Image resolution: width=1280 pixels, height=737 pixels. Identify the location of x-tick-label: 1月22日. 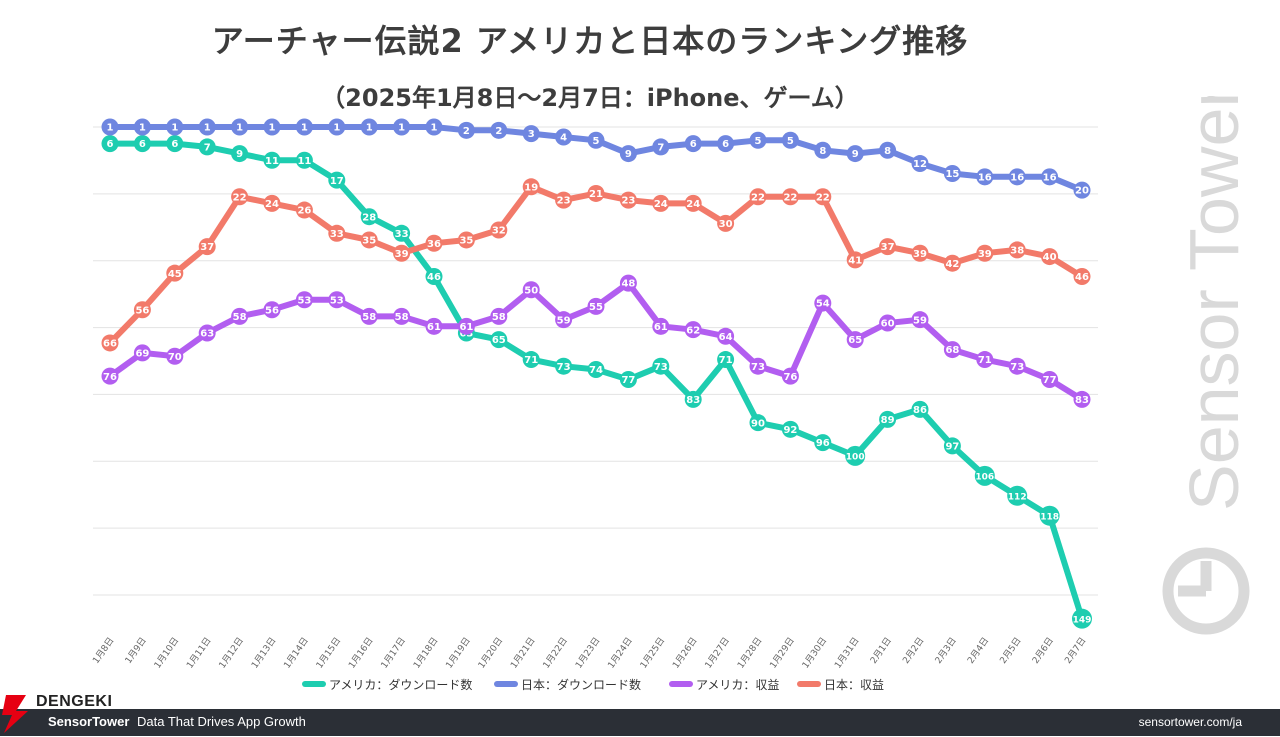
(555, 652).